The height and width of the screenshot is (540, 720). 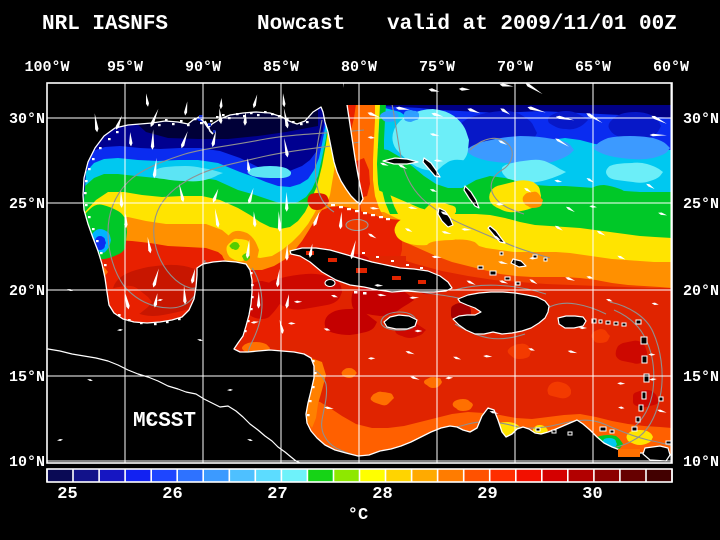 I want to click on svg-text: 100°W, so click(x=46, y=67).